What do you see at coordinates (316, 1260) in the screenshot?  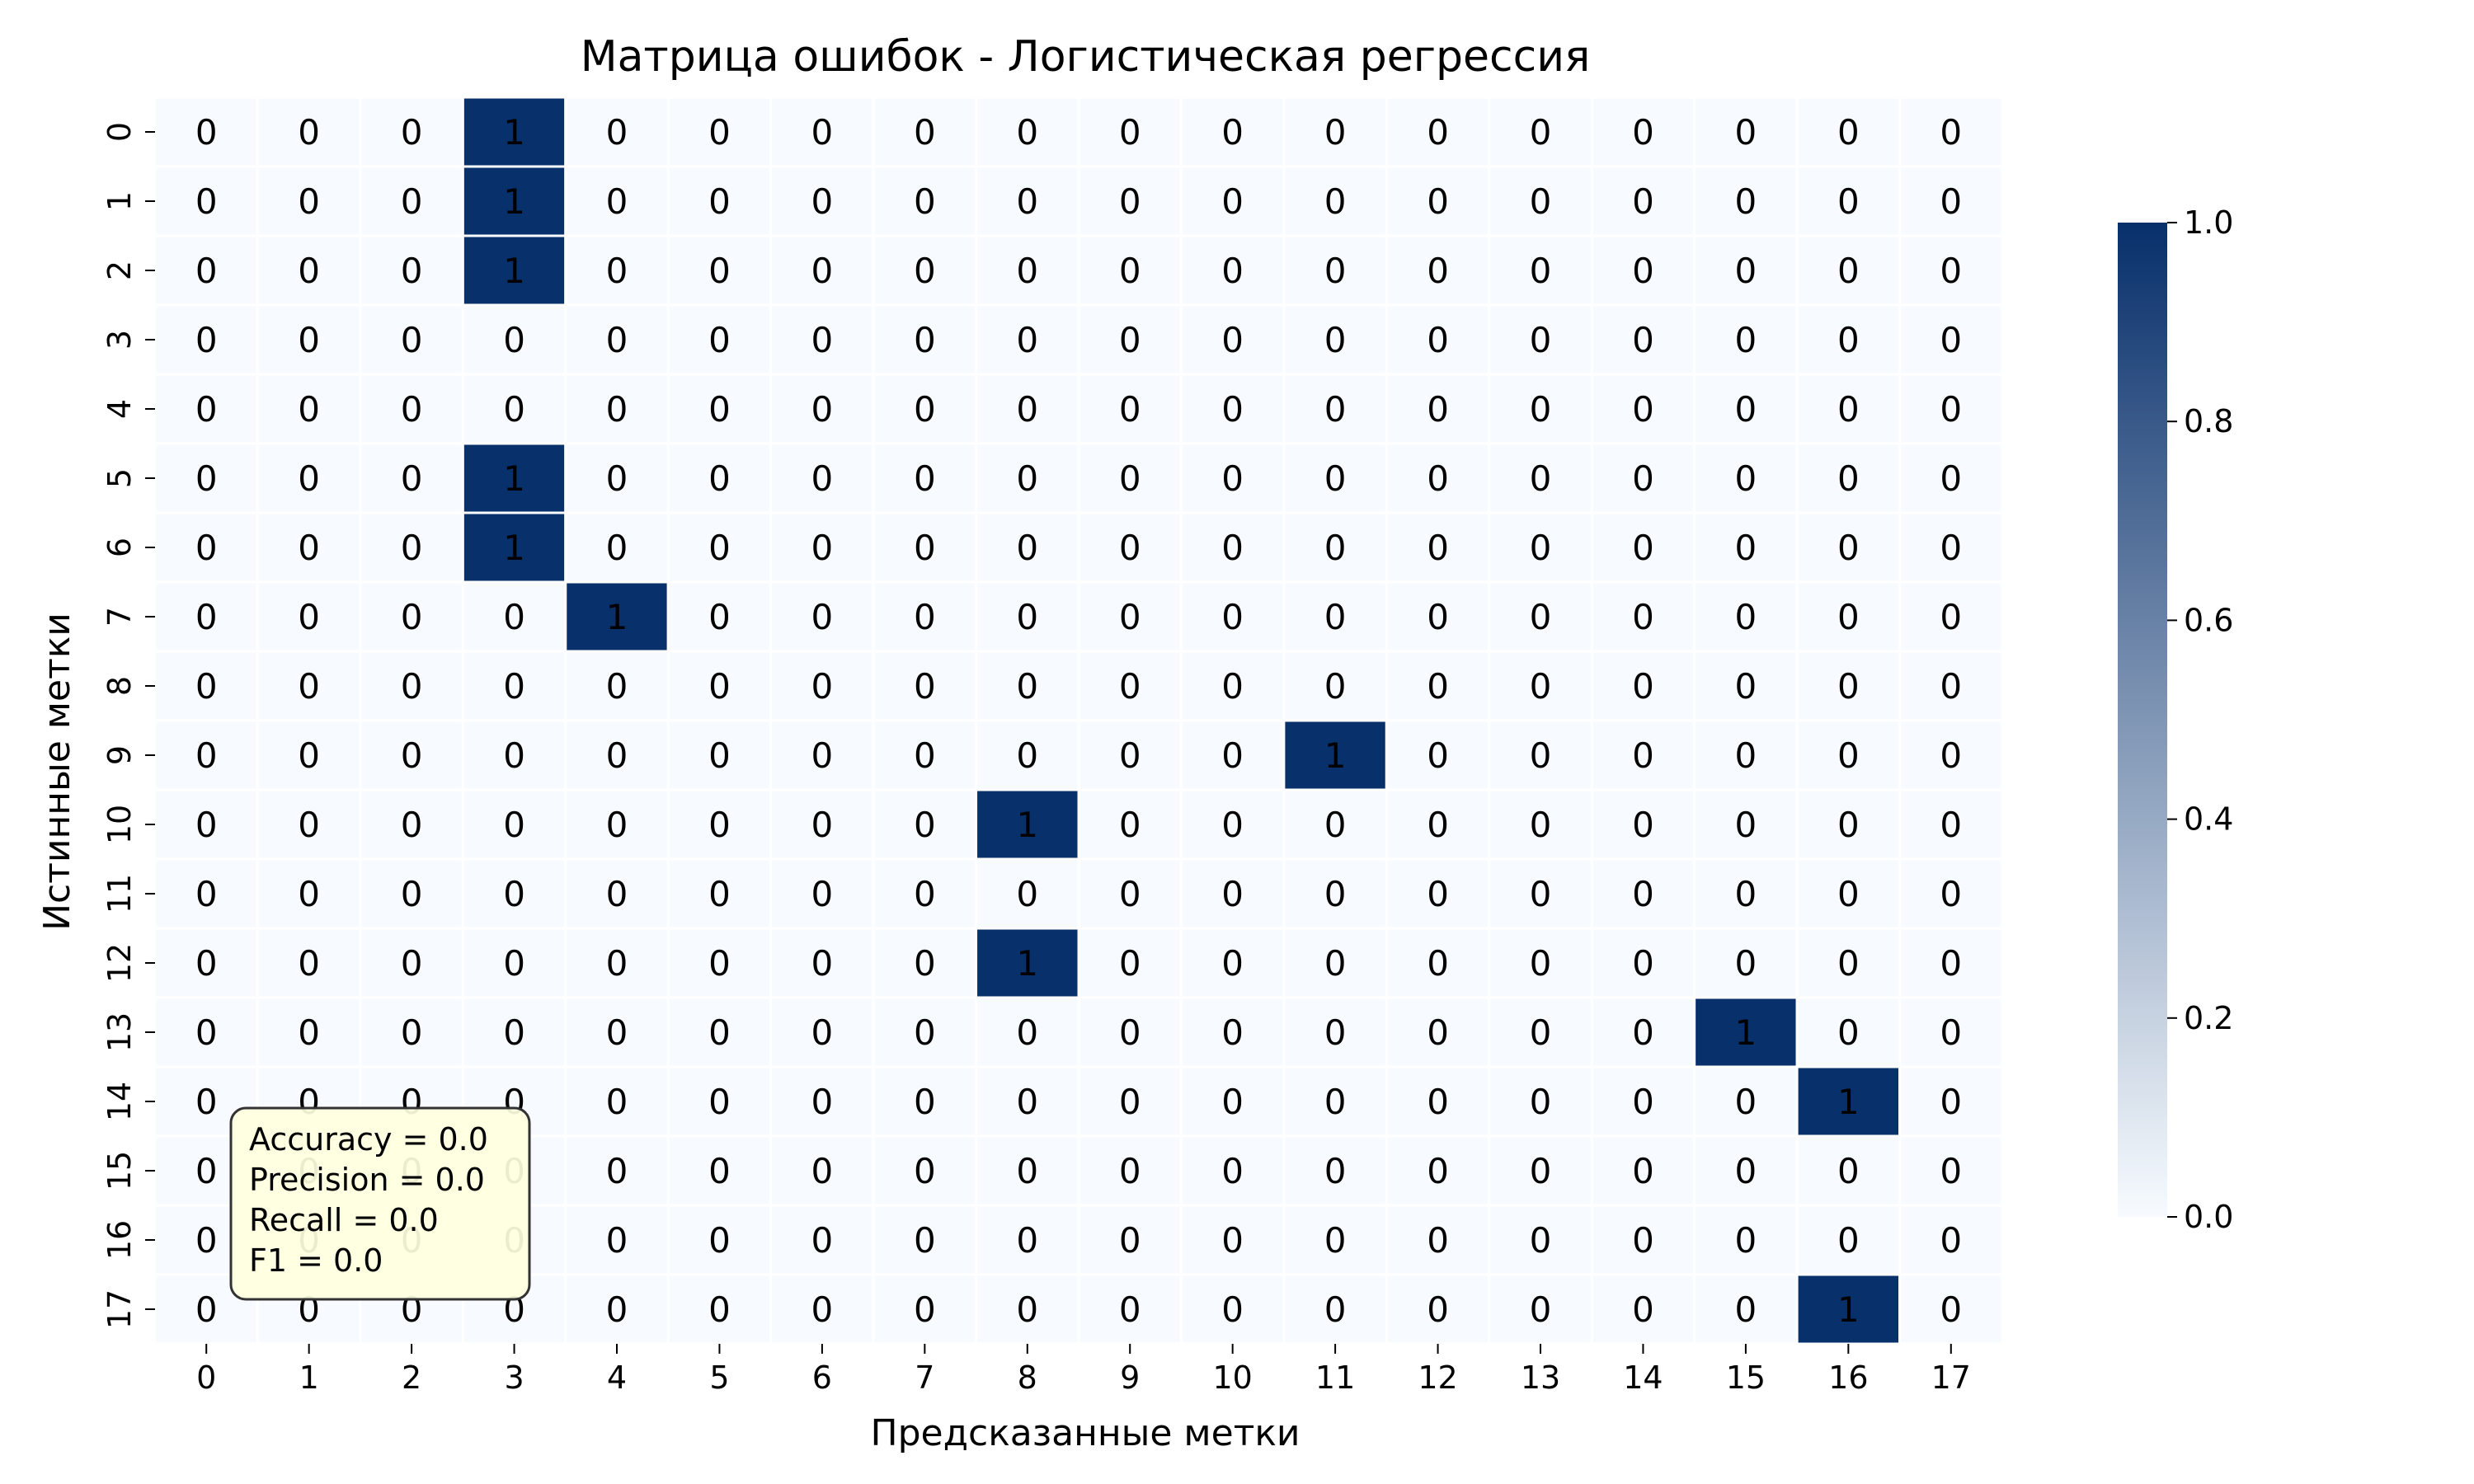 I see `metric-line: F1 = 0.0` at bounding box center [316, 1260].